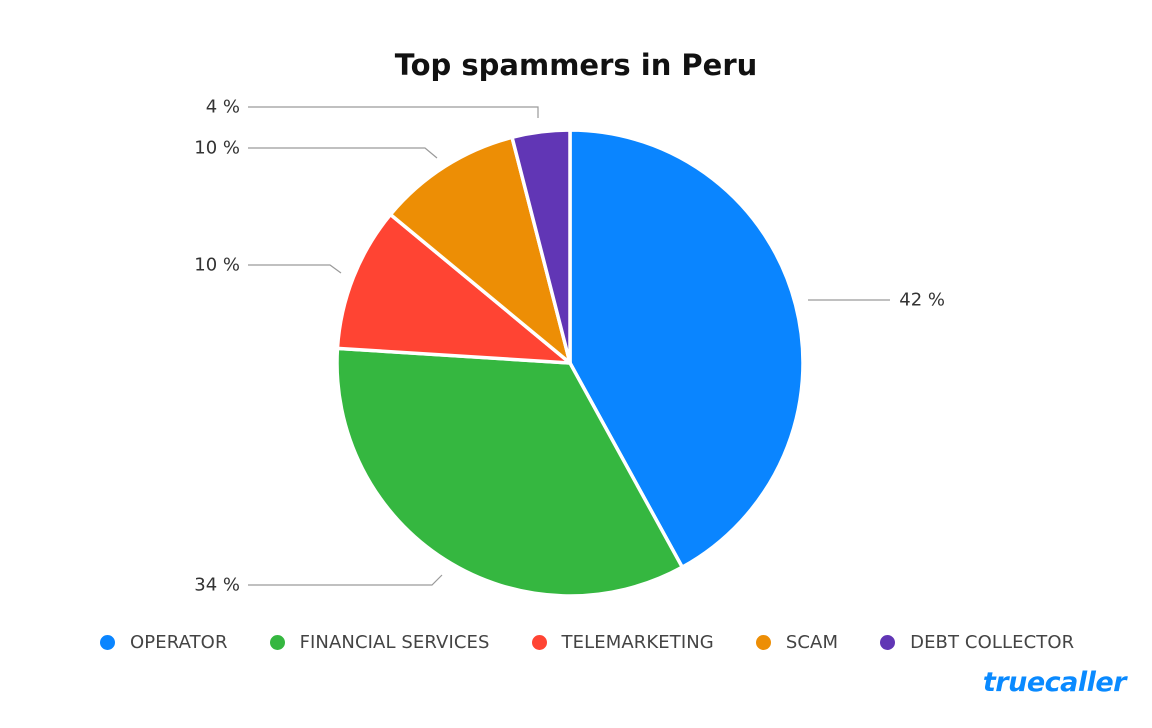 The height and width of the screenshot is (728, 1152). What do you see at coordinates (217, 585) in the screenshot?
I see `slice-value-label: 34 %` at bounding box center [217, 585].